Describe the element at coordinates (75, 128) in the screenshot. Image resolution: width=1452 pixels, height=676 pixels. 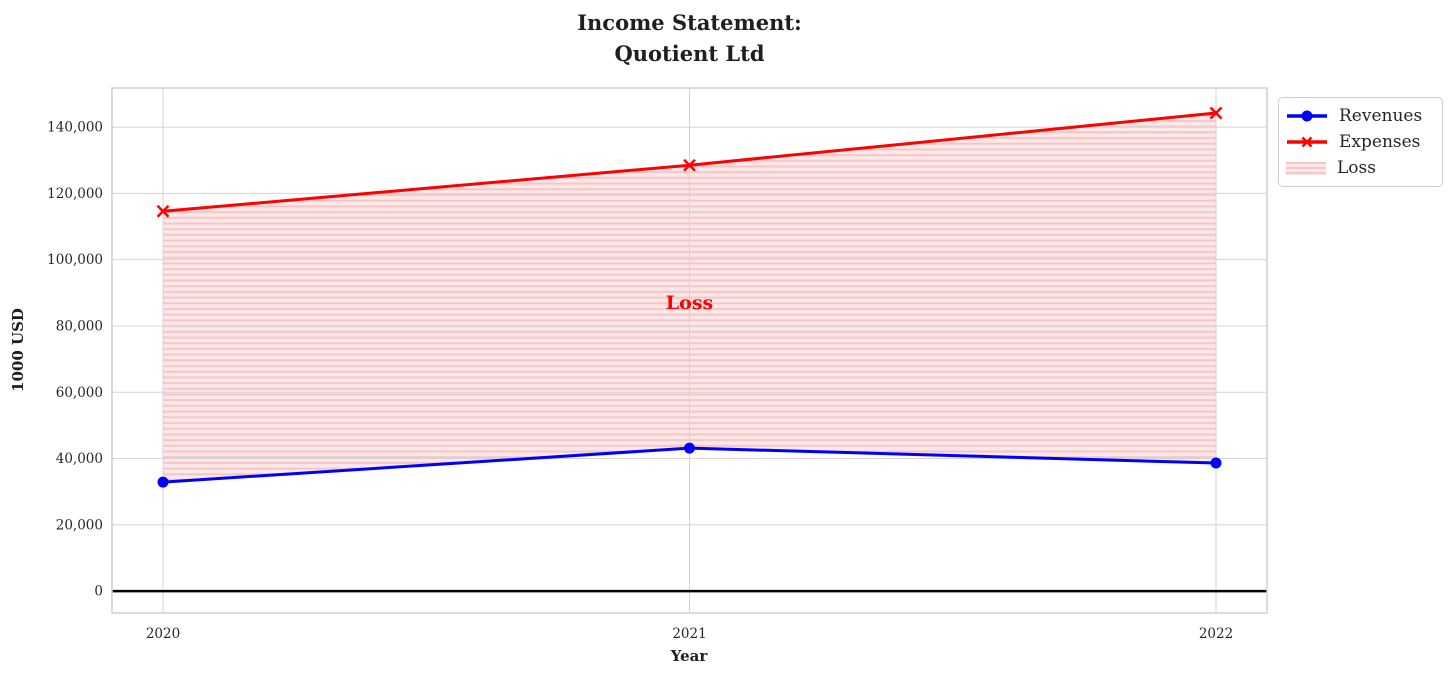
I see `y-tick-label: 140,000` at that location.